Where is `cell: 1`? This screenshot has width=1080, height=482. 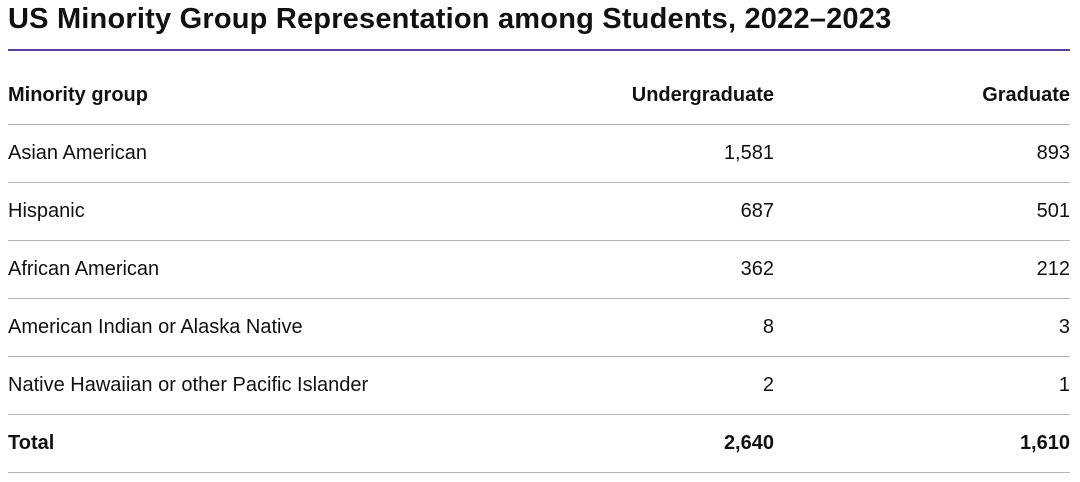 cell: 1 is located at coordinates (922, 385).